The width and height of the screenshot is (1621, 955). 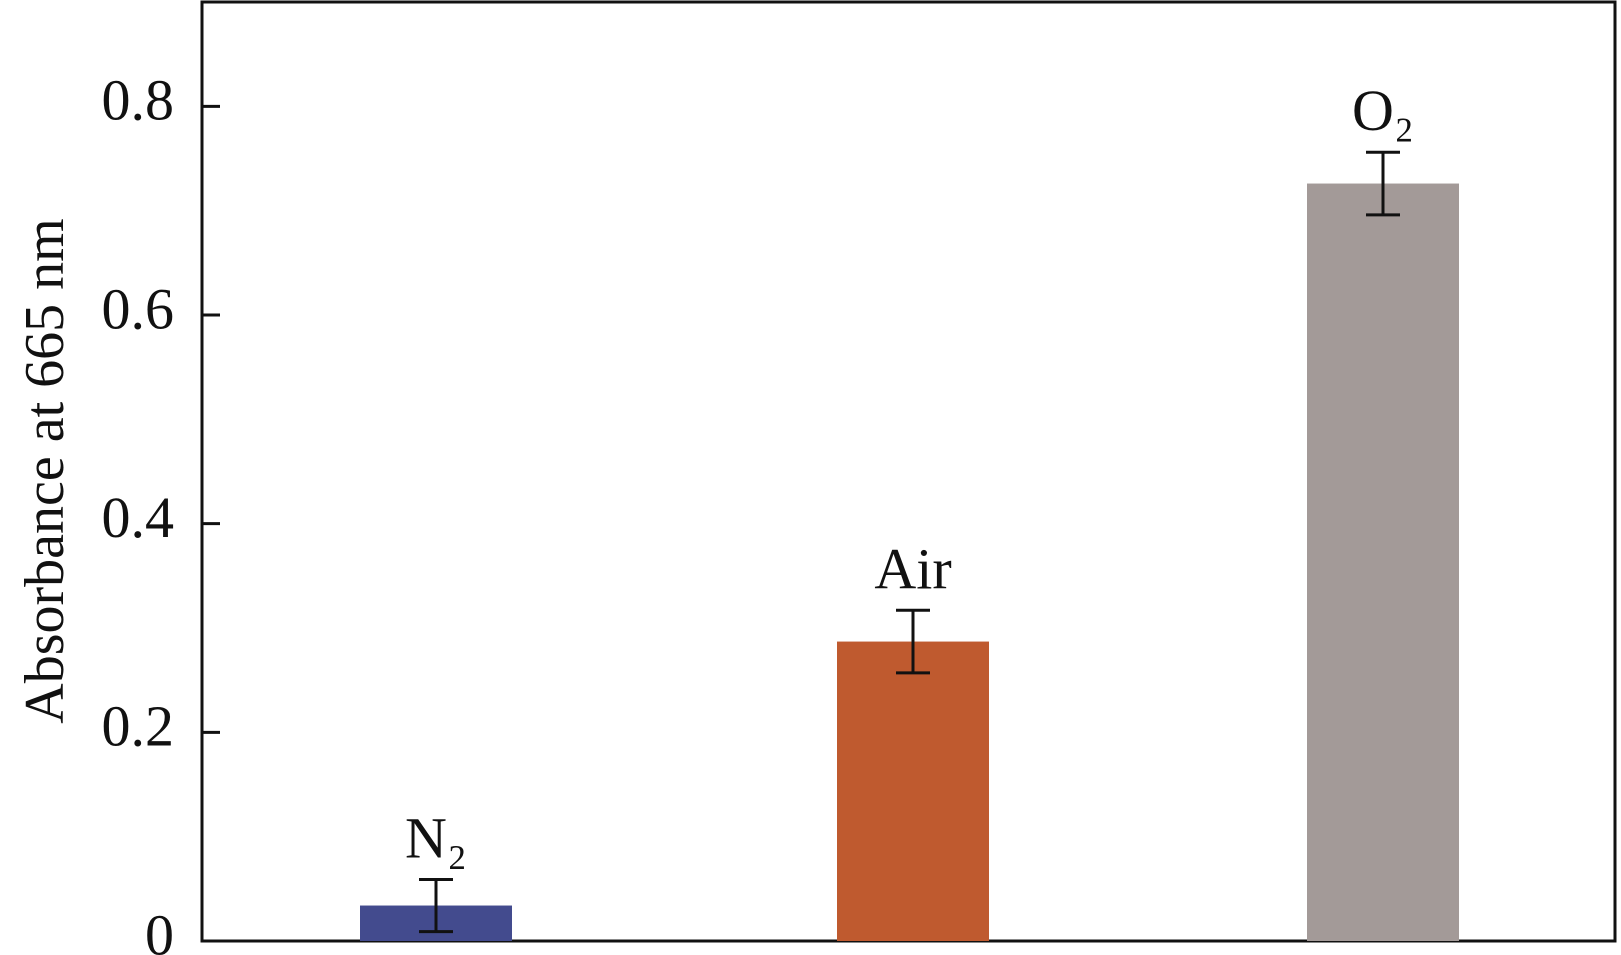 I want to click on category-label: N₂, so click(x=436, y=837).